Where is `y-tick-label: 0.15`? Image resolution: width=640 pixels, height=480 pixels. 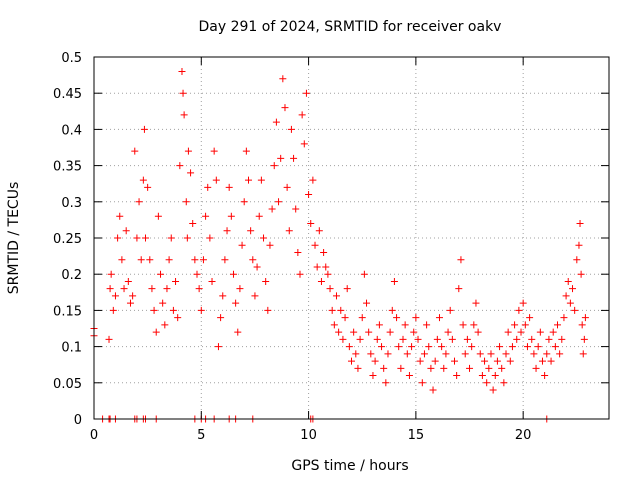 y-tick-label: 0.15 is located at coordinates (67, 311).